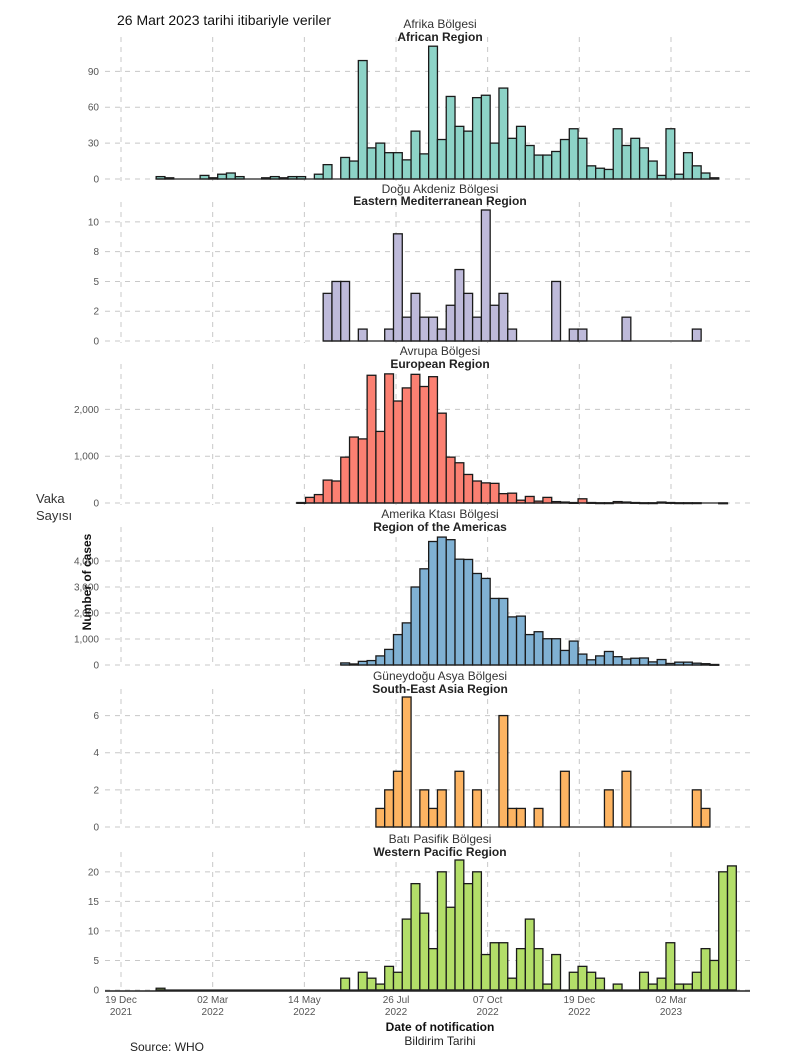 Image resolution: width=796 pixels, height=1060 pixels. What do you see at coordinates (439, 24) in the screenshot?
I see `facet-title-turkish: Afrika Bölgesi` at bounding box center [439, 24].